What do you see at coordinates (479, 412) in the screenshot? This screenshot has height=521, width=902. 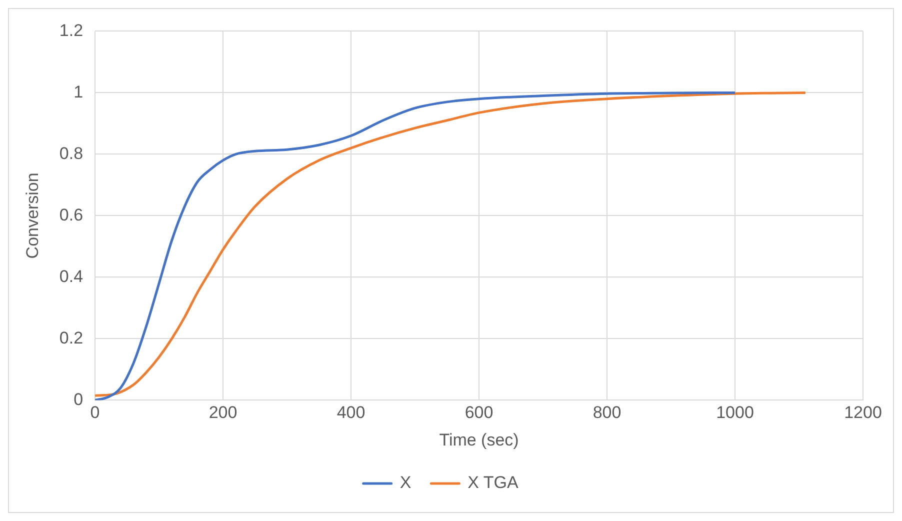 I see `x-tick-label: 600` at bounding box center [479, 412].